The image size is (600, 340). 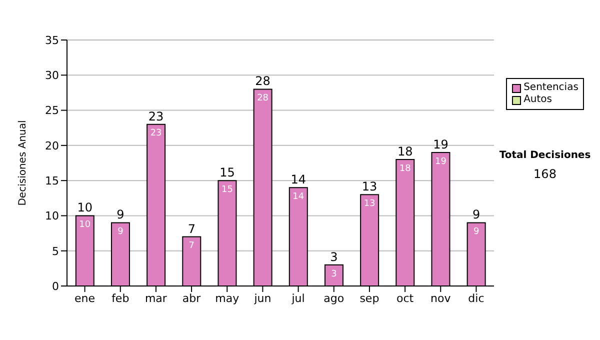 What do you see at coordinates (538, 100) in the screenshot?
I see `legend-label: Autos` at bounding box center [538, 100].